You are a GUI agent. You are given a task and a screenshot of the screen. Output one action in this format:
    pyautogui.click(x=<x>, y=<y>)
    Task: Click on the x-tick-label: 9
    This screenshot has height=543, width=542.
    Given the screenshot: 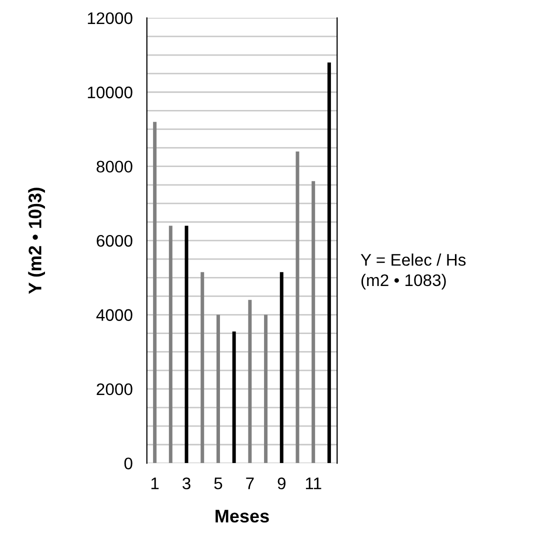 What is the action you would take?
    pyautogui.click(x=282, y=484)
    